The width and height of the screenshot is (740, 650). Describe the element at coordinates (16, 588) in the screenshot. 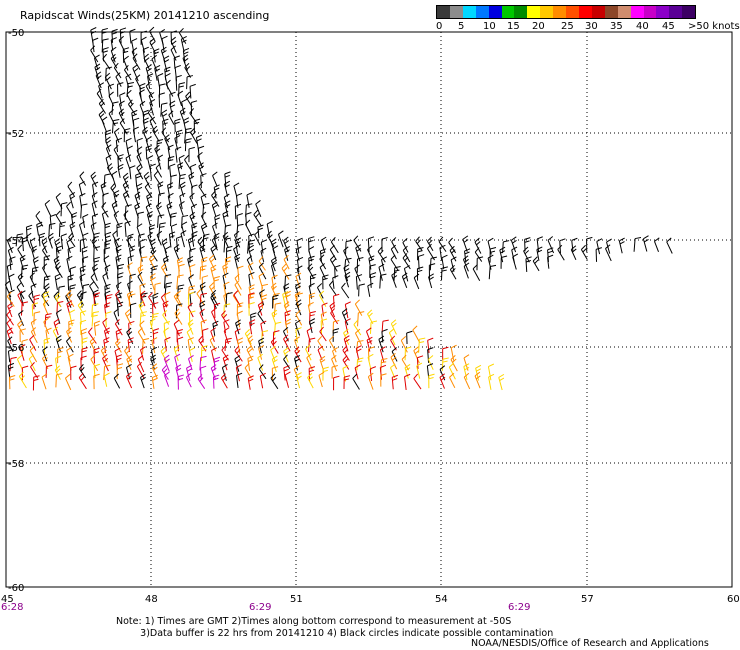

I see `y-tick-label: -60` at that location.